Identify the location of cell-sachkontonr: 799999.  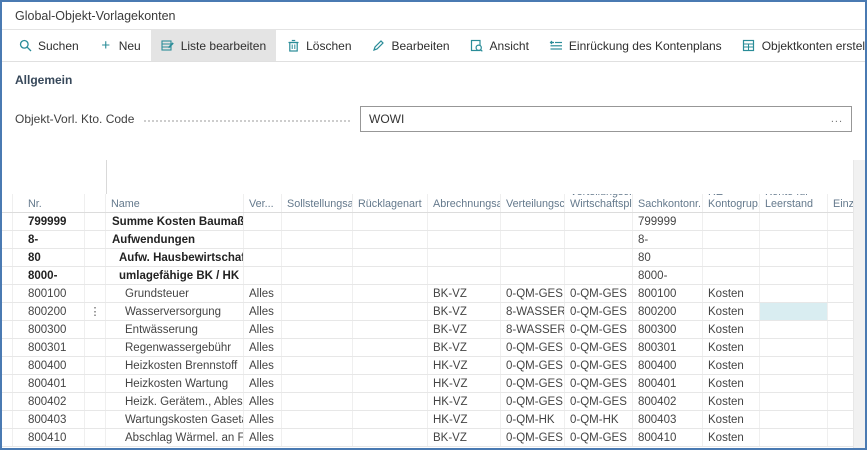
(668, 221).